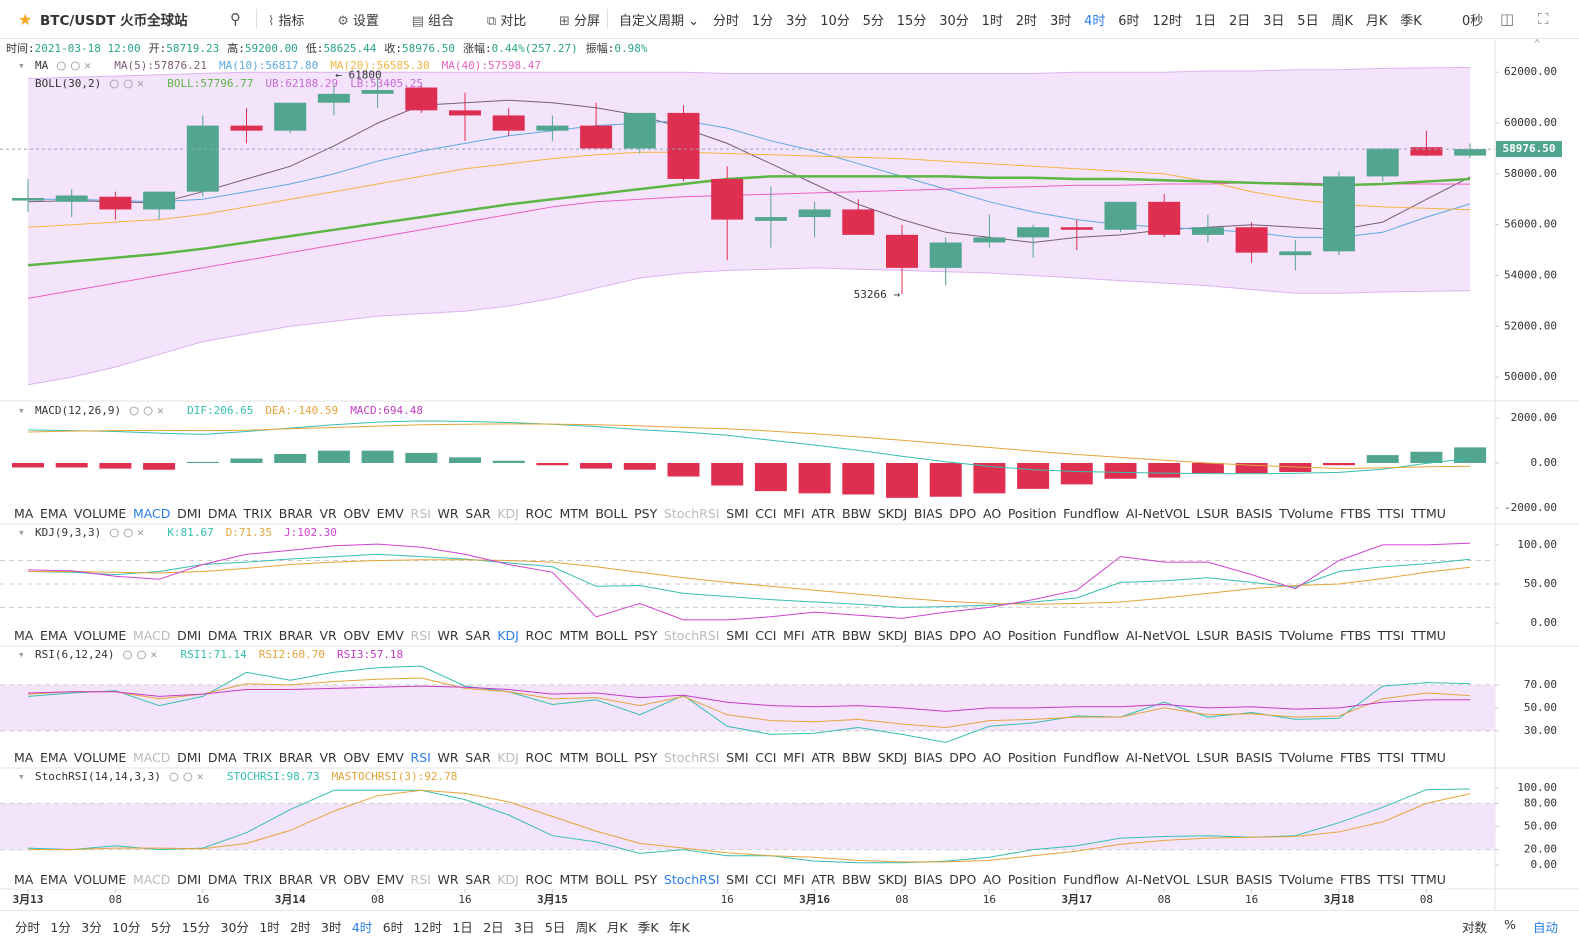 Image resolution: width=1579 pixels, height=940 pixels. I want to click on period: 周K, so click(586, 927).